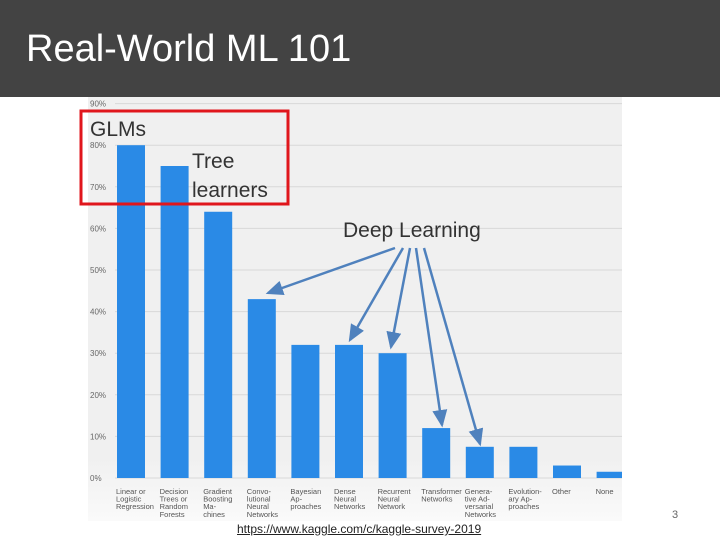 The height and width of the screenshot is (540, 720). What do you see at coordinates (441, 491) in the screenshot?
I see `x-tick-label: Transformer` at bounding box center [441, 491].